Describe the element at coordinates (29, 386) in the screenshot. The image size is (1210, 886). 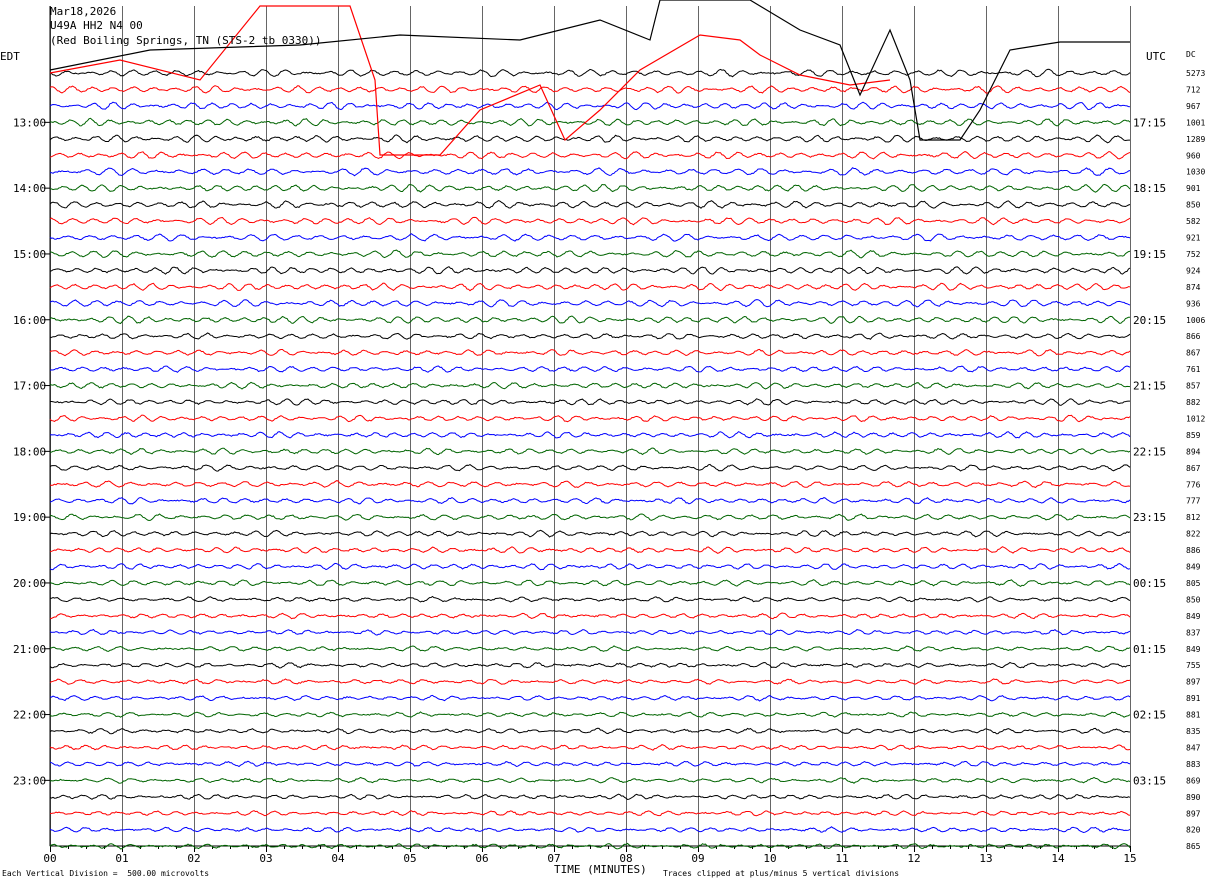
I see `left-time-label: 17:00` at that location.